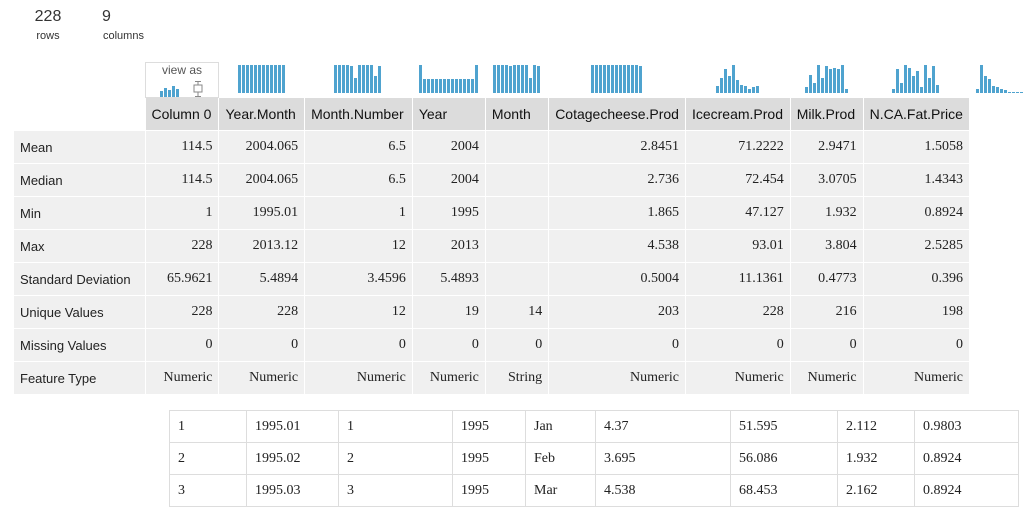 The width and height of the screenshot is (1031, 507). I want to click on table-cell: Jan, so click(560, 426).